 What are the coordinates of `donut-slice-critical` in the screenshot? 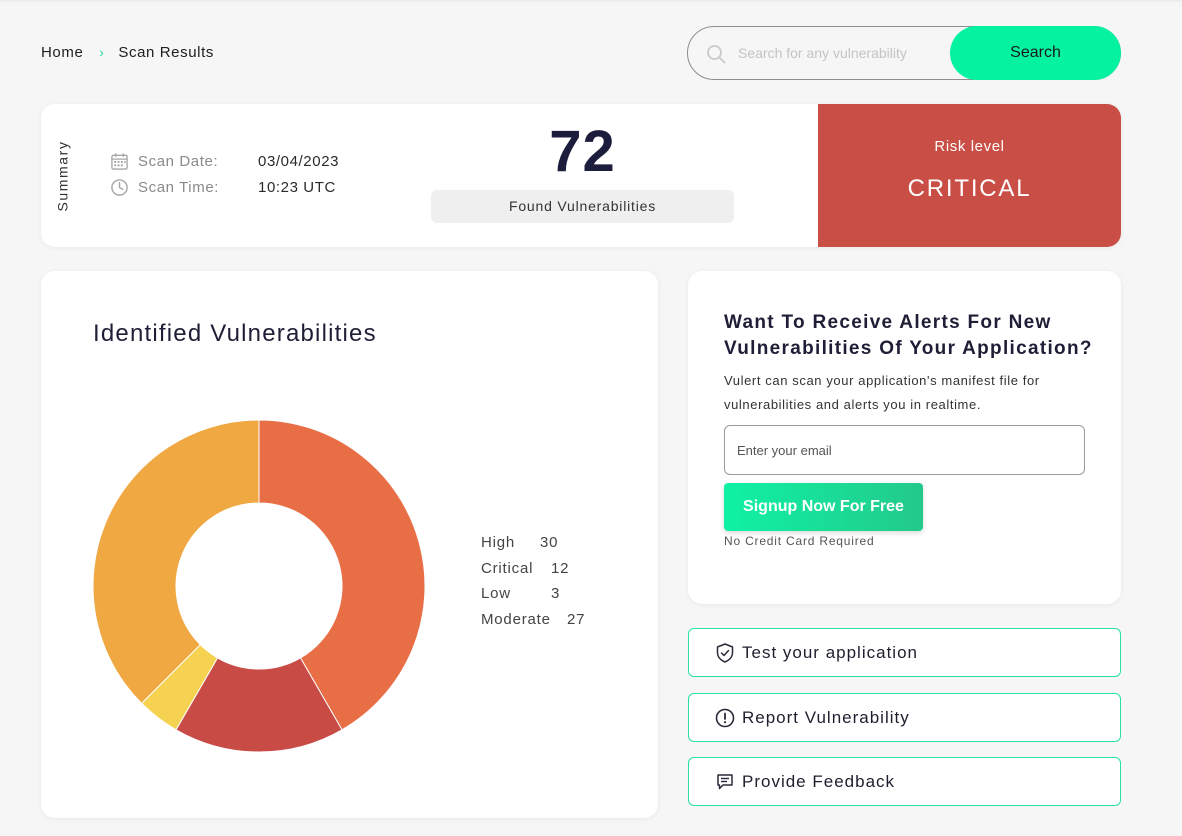 It's located at (259, 705).